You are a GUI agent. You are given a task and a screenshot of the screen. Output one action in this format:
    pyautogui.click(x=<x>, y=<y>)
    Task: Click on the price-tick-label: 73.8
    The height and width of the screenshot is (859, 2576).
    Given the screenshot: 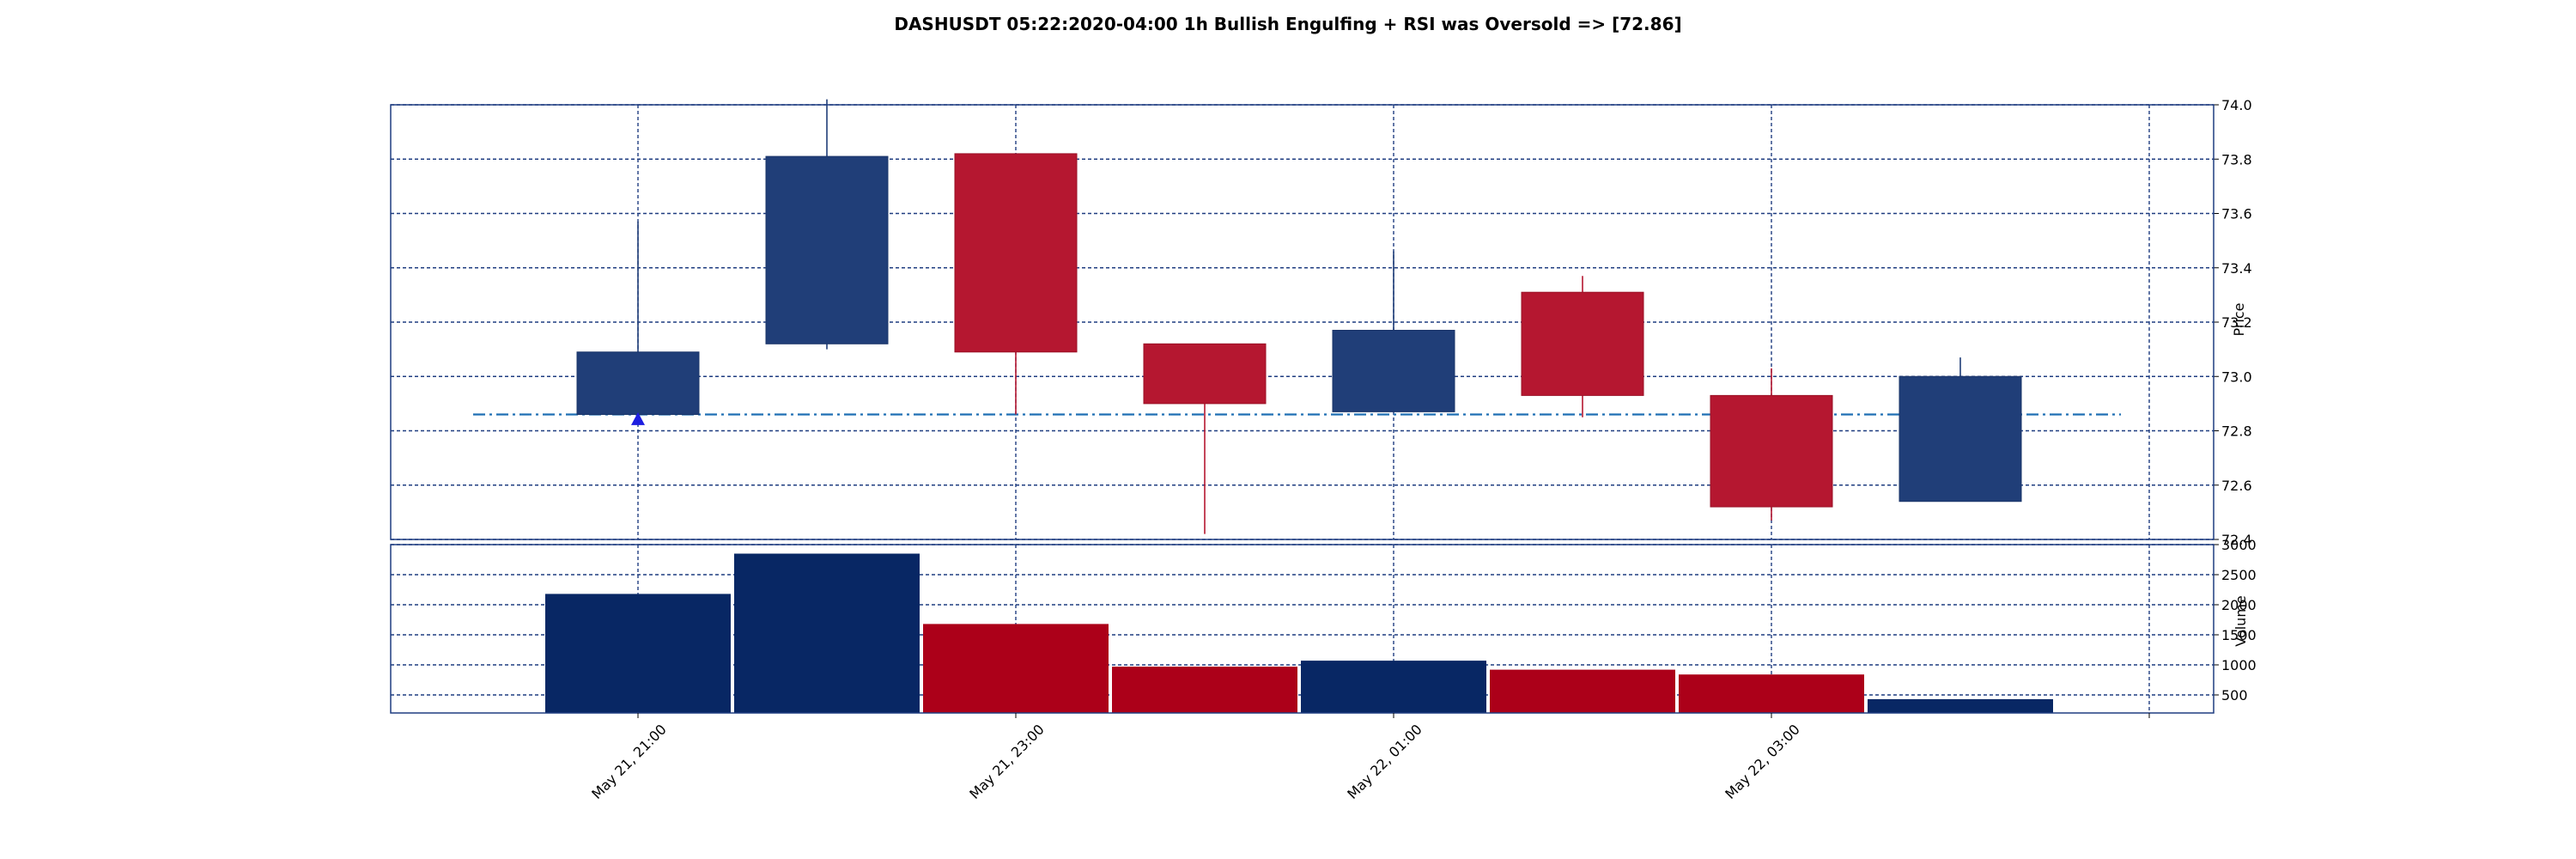 What is the action you would take?
    pyautogui.click(x=2236, y=160)
    